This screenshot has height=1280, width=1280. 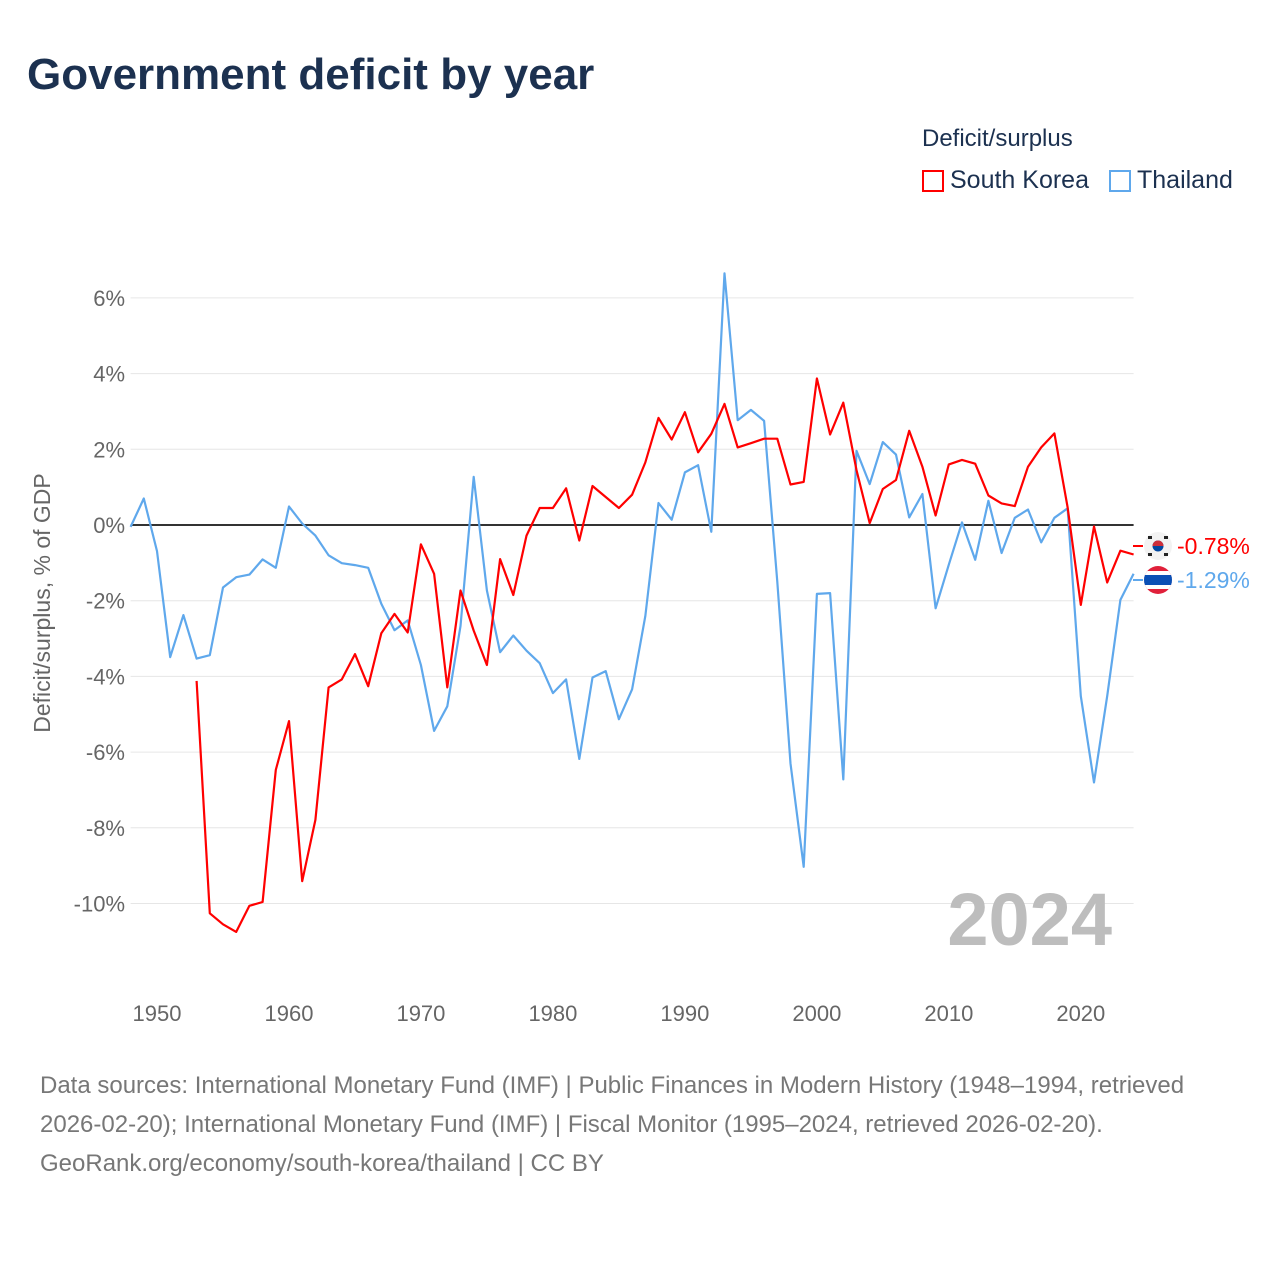 I want to click on legend-item-south-korea: South Korea, so click(x=1005, y=180).